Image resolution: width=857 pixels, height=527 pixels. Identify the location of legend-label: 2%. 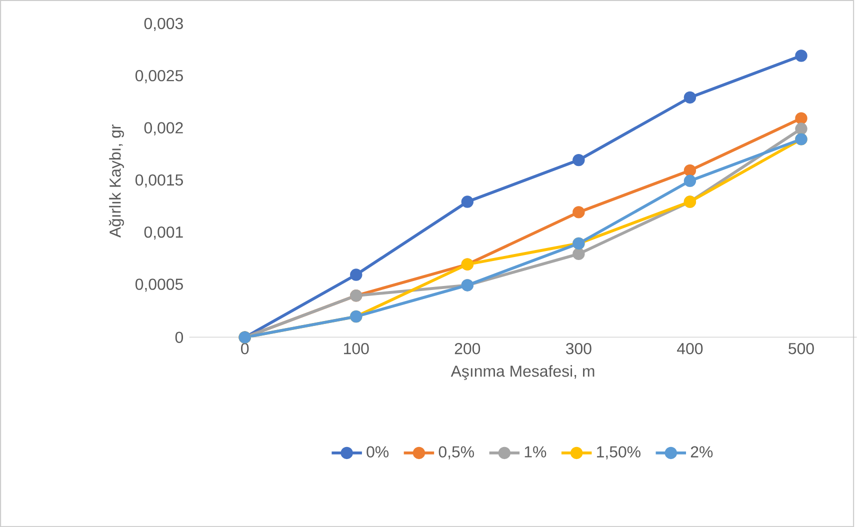
(701, 452).